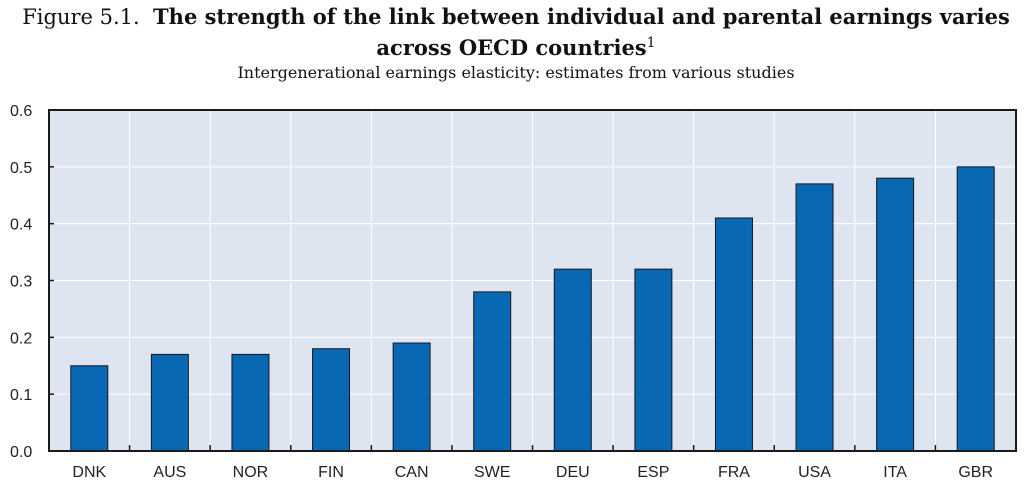 The image size is (1032, 488). What do you see at coordinates (21, 111) in the screenshot?
I see `y-tick-label: 0.6` at bounding box center [21, 111].